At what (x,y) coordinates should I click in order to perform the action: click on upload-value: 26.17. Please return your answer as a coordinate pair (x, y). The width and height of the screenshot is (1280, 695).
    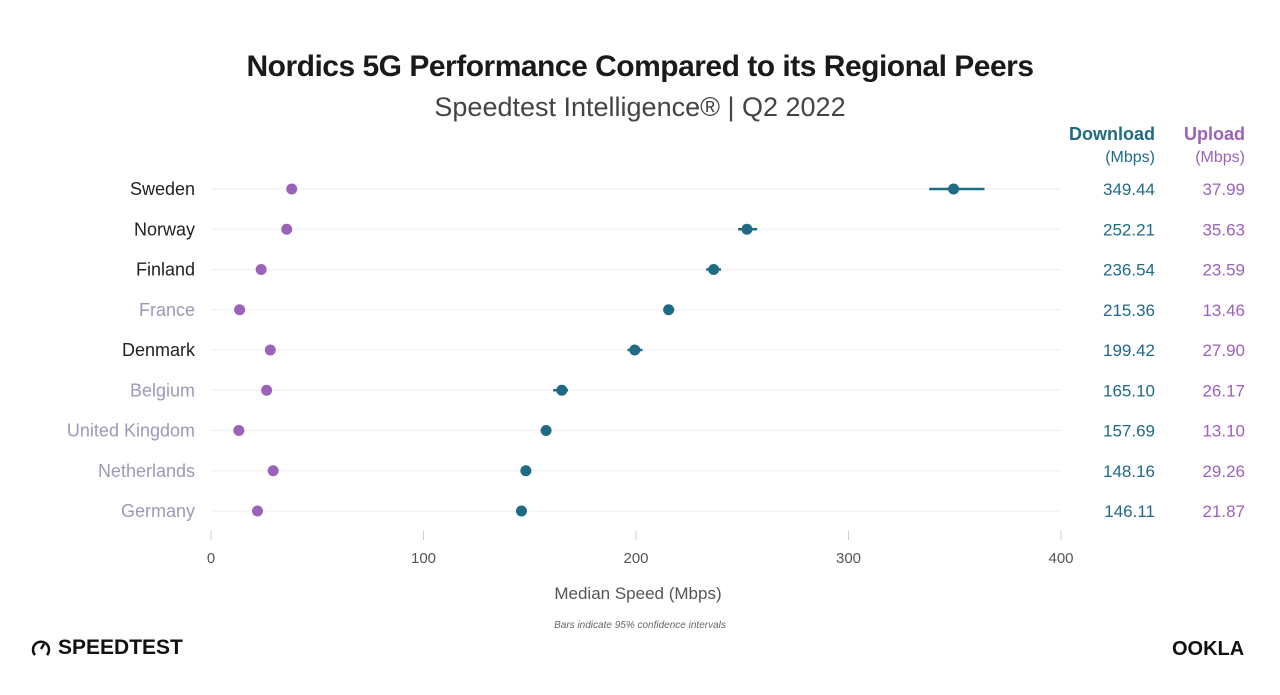
    Looking at the image, I should click on (1223, 390).